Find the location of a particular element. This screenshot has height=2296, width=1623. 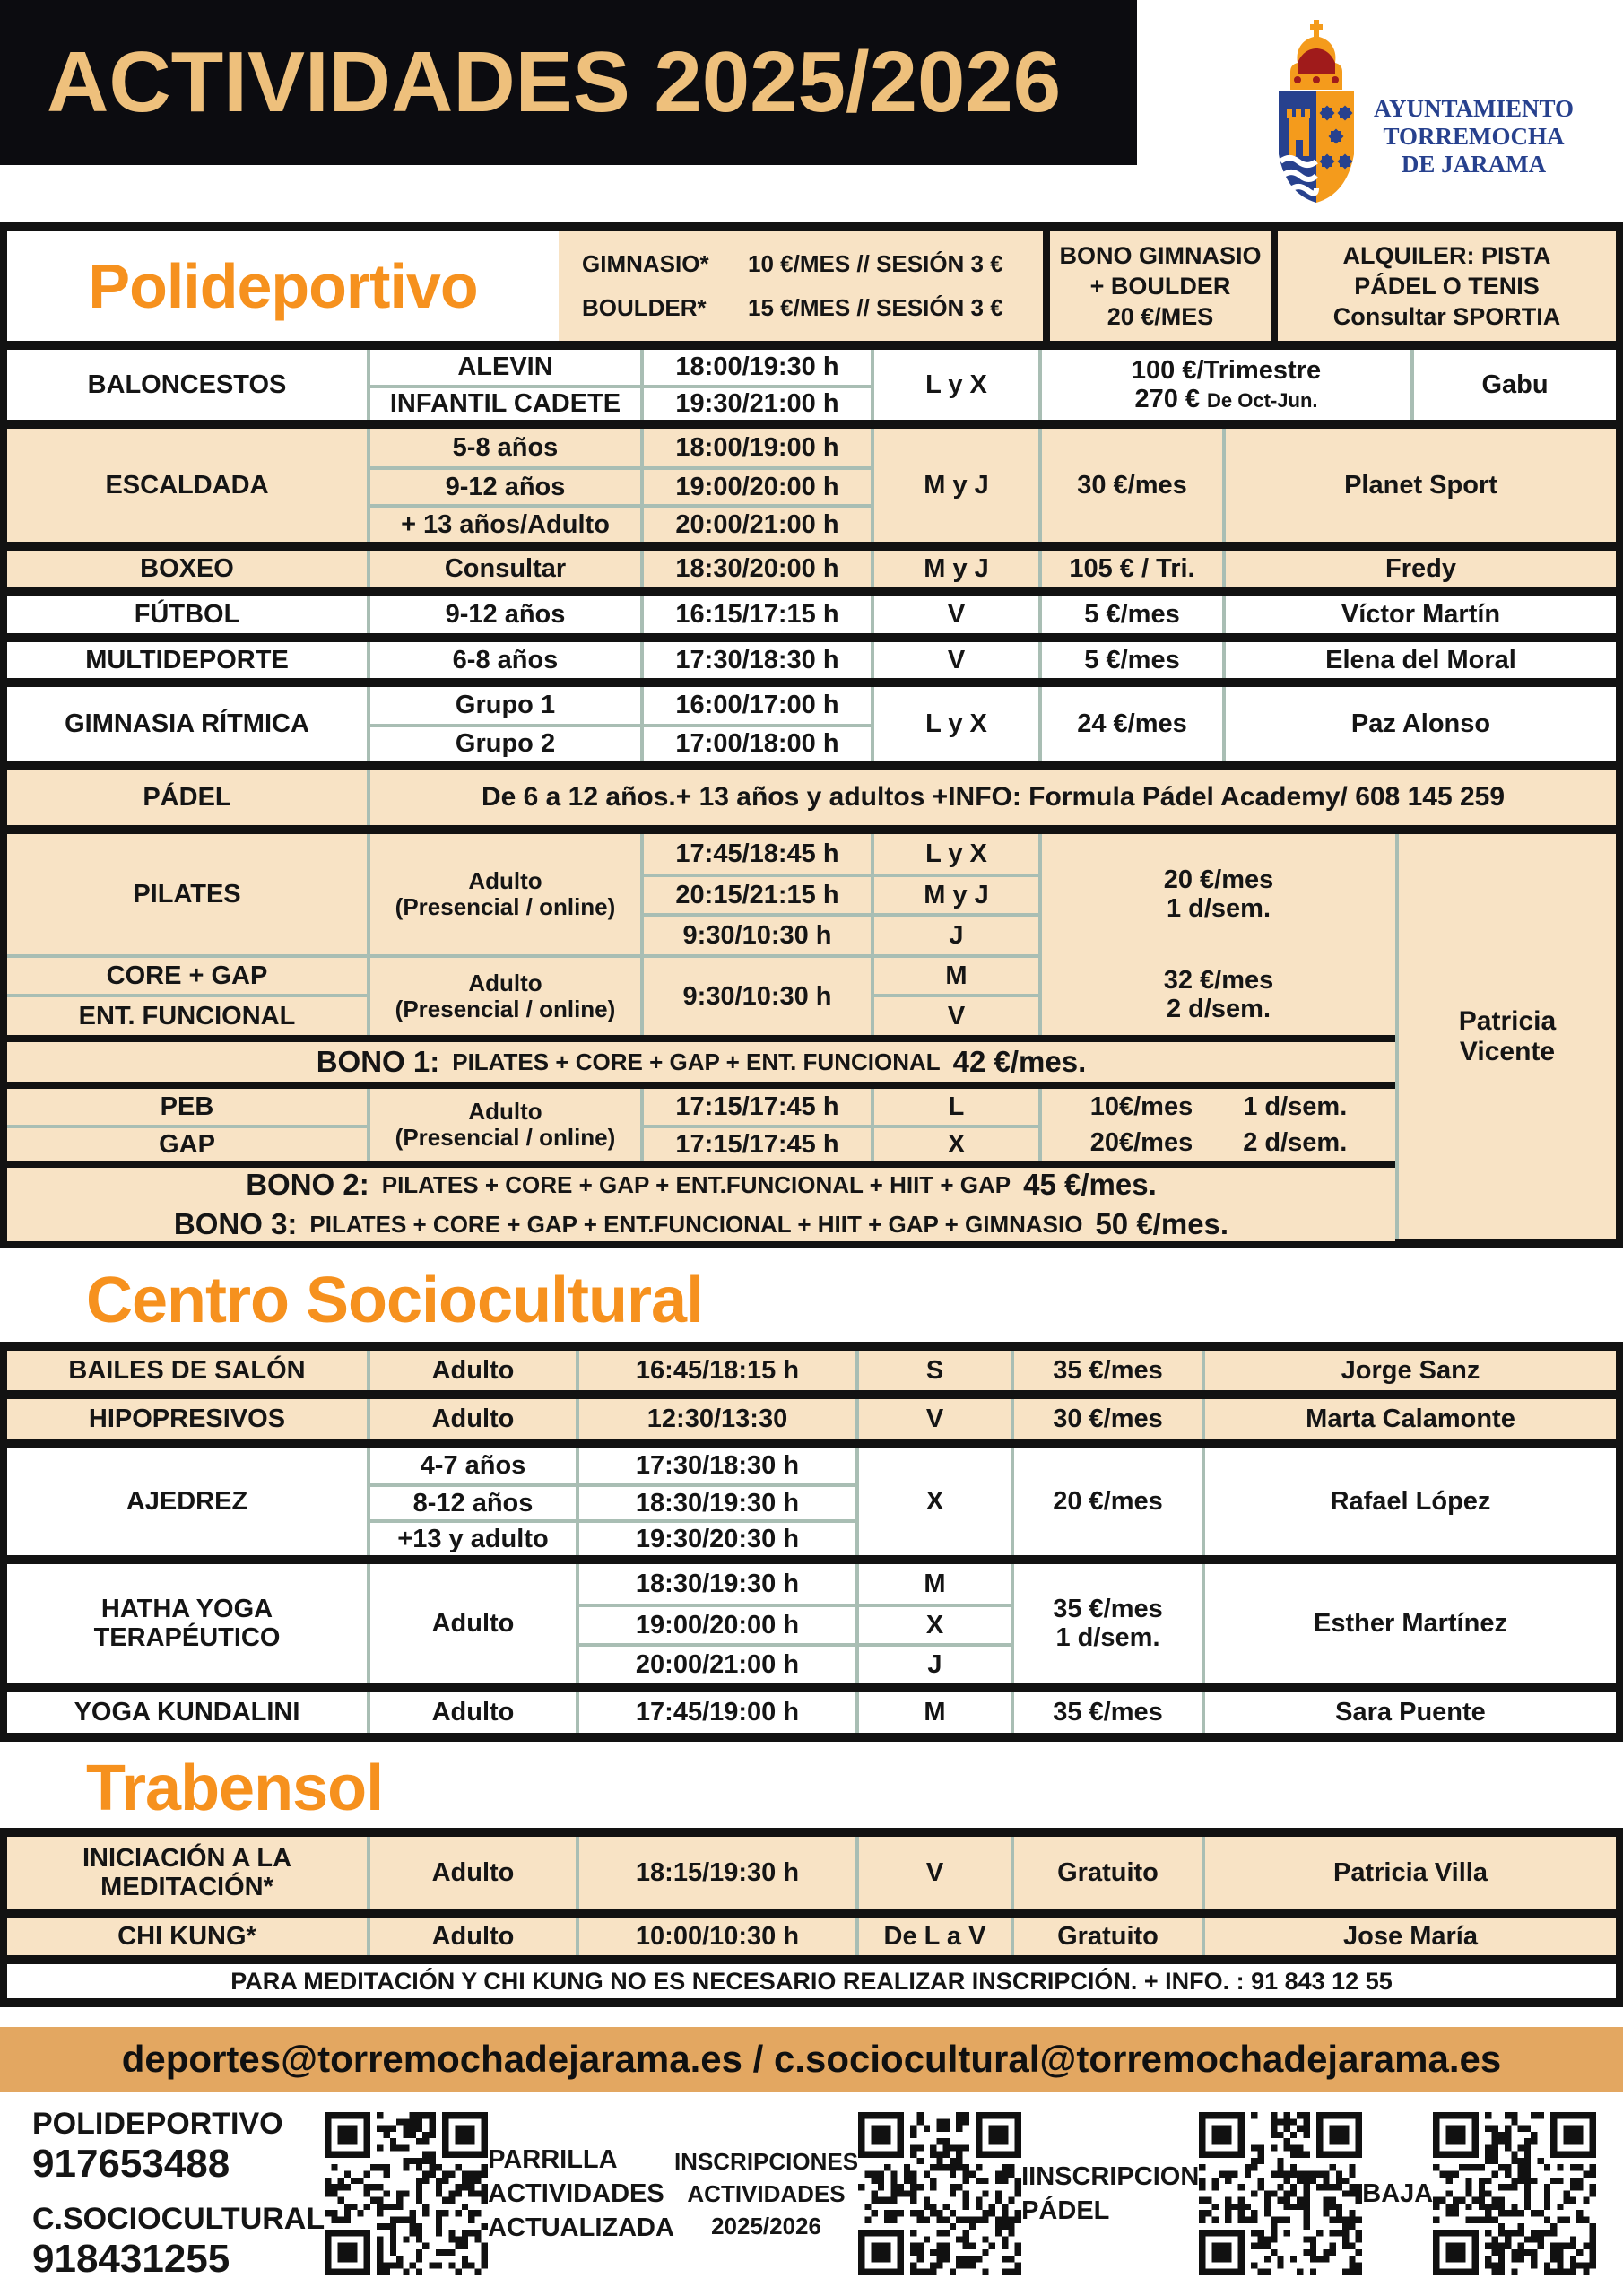

activity-name: MULTIDEPORTE is located at coordinates (187, 659).